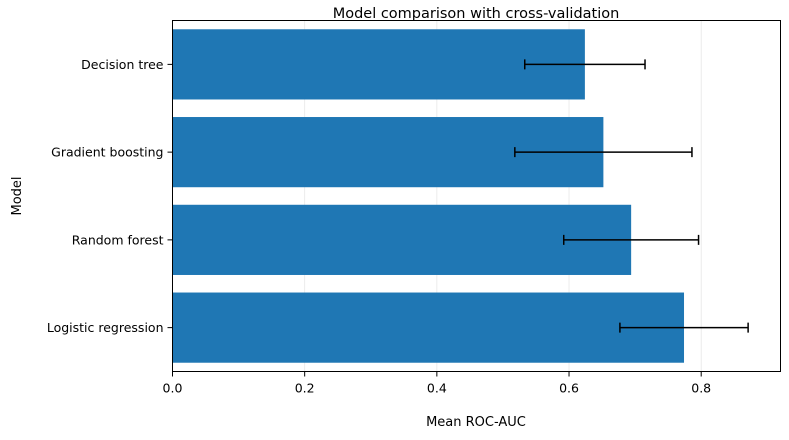  Describe the element at coordinates (17, 195) in the screenshot. I see `y-axis-label: Model` at that location.